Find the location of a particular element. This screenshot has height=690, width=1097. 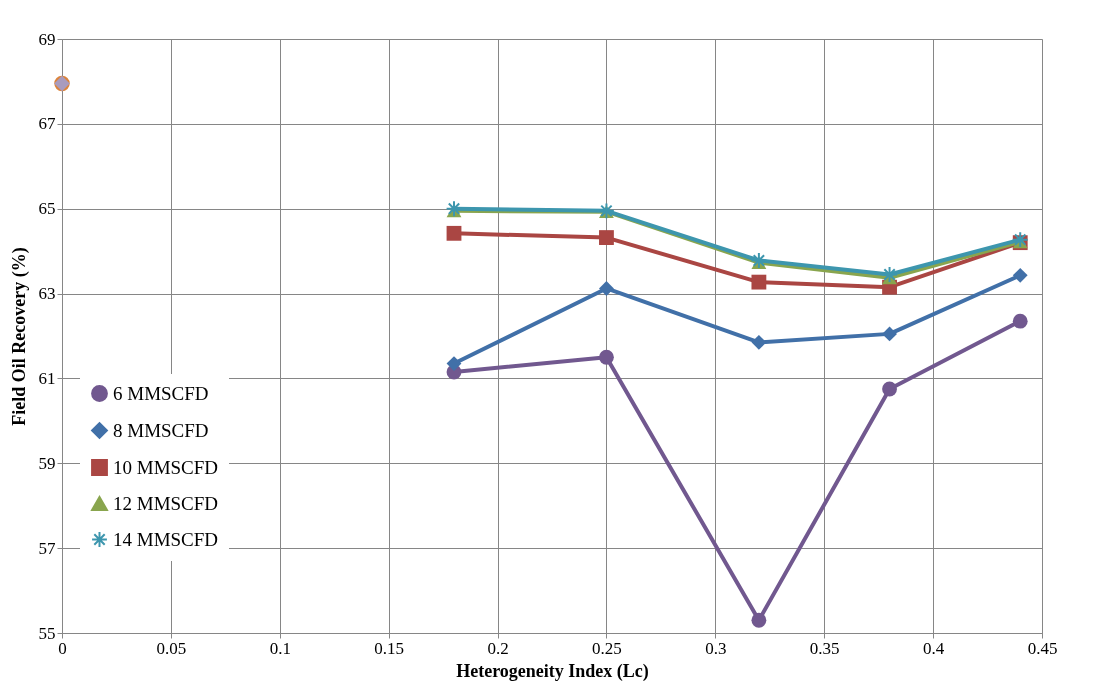

x-tick-label: 0.45 is located at coordinates (1042, 648).